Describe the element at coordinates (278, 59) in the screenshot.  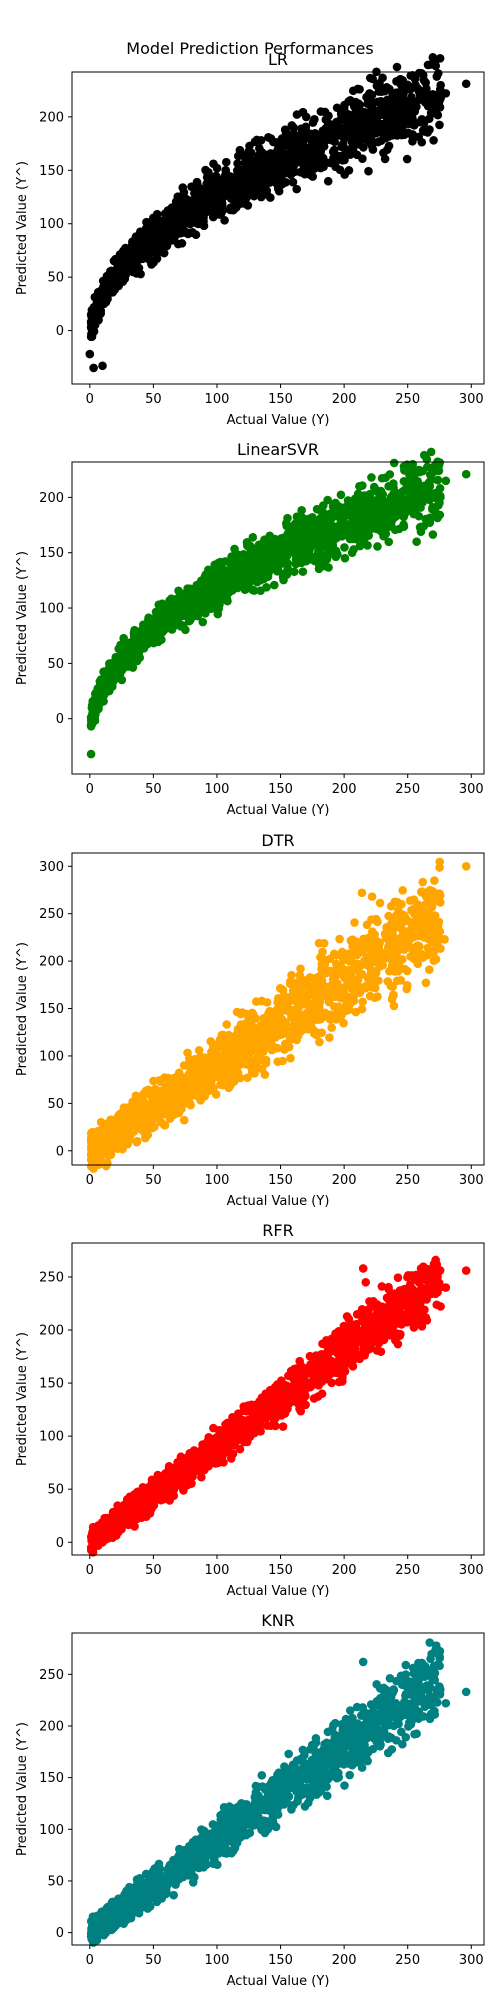
I see `panel-title: LR` at that location.